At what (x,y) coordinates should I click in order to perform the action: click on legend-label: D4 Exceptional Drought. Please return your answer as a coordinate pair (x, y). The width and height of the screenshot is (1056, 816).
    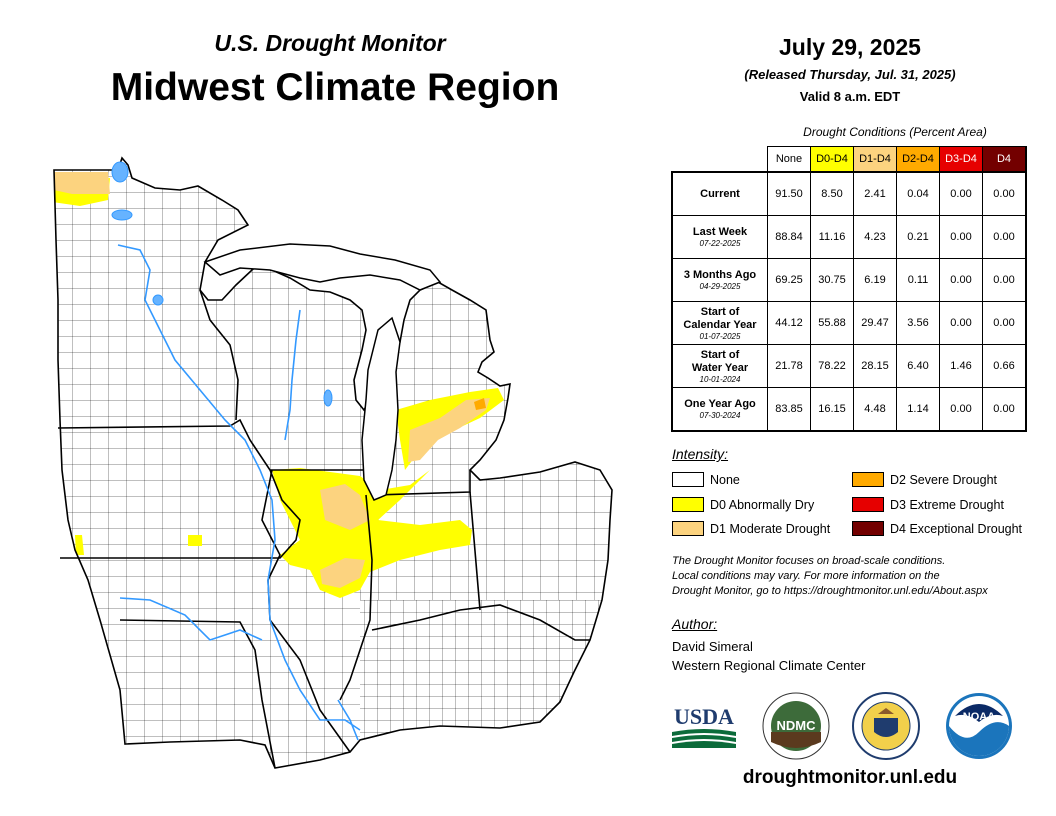
    Looking at the image, I should click on (956, 528).